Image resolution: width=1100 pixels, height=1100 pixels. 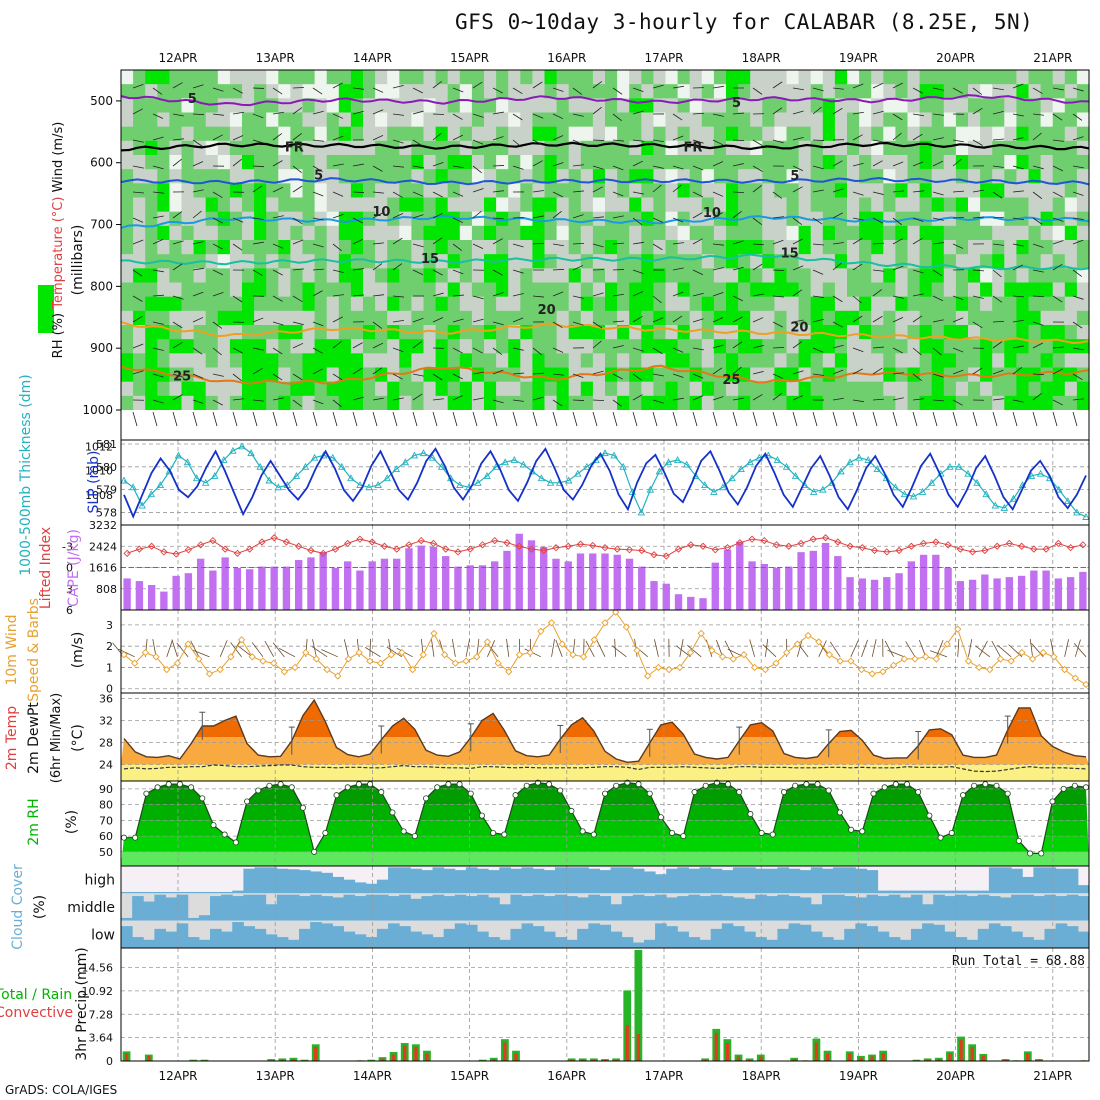 What do you see at coordinates (91, 908) in the screenshot?
I see `cloud-row-label: middle` at bounding box center [91, 908].